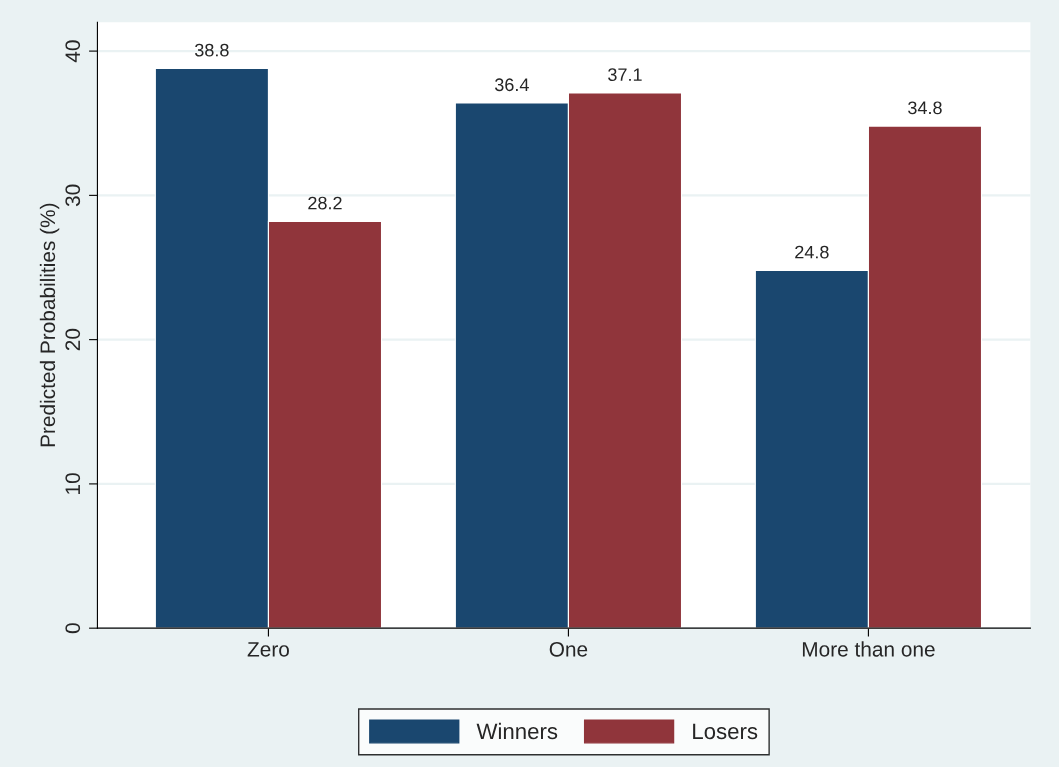  What do you see at coordinates (925, 108) in the screenshot?
I see `data-label: 34.8` at bounding box center [925, 108].